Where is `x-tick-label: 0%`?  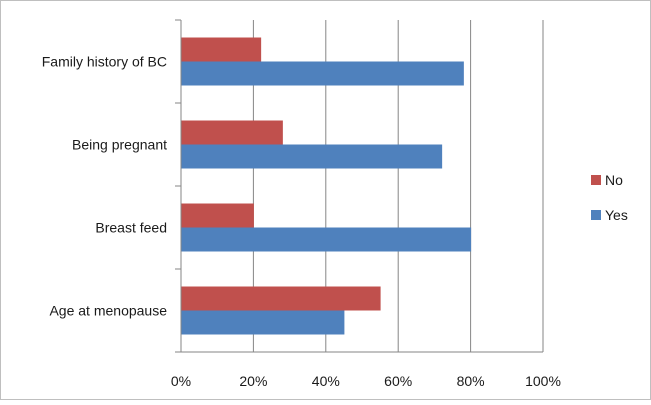
x-tick-label: 0% is located at coordinates (181, 381).